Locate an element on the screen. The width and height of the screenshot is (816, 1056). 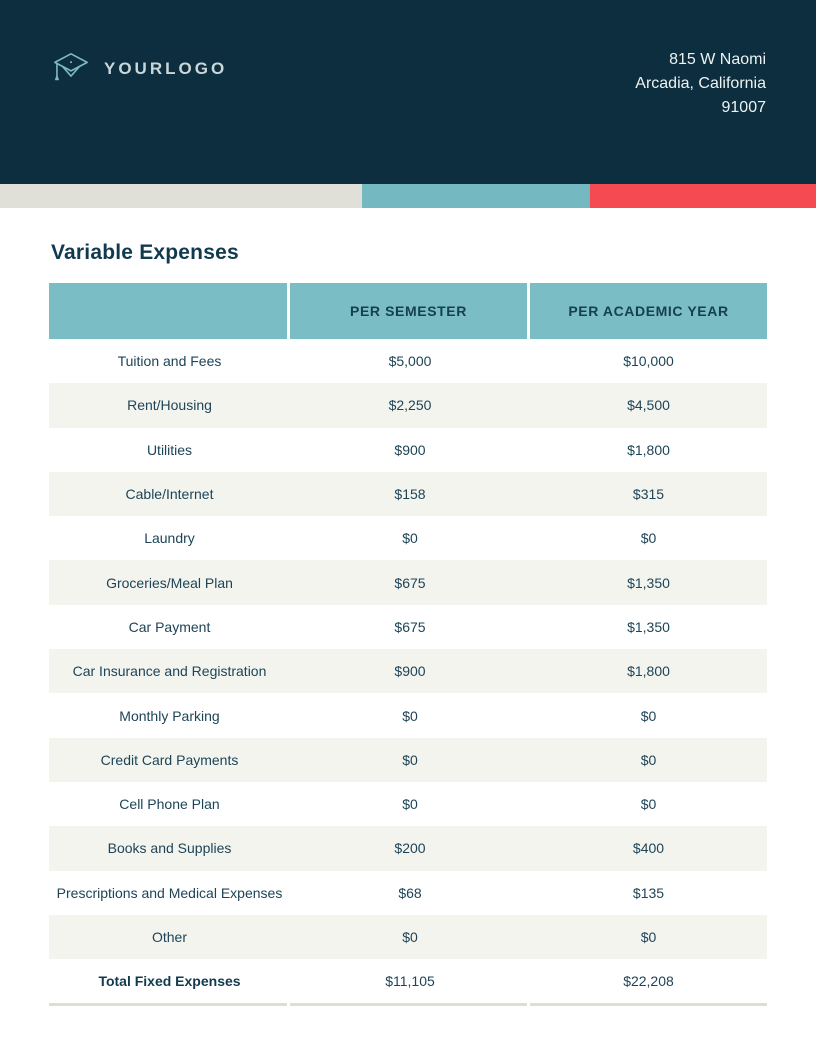
row-label: Tuition and Fees is located at coordinates (169, 361).